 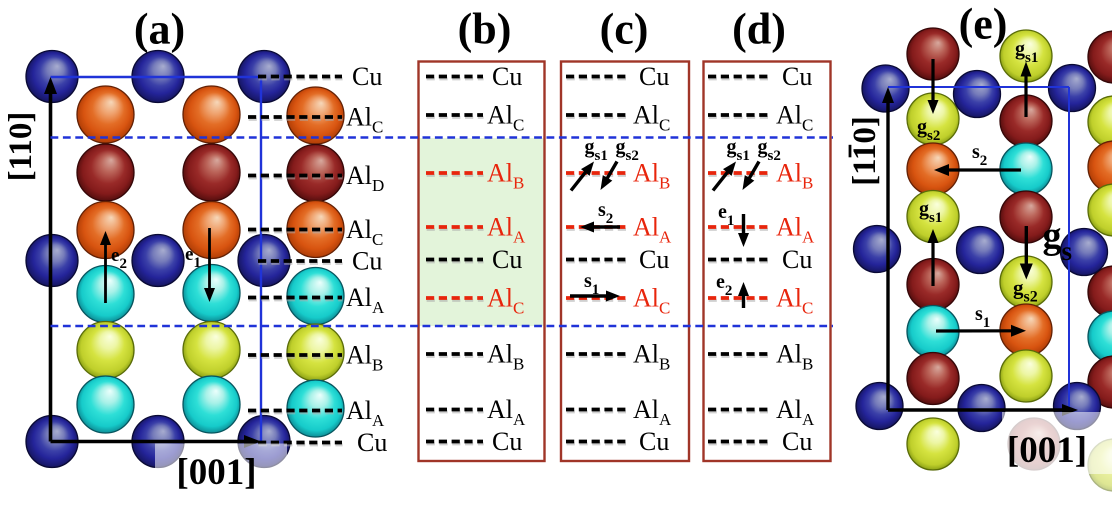 What do you see at coordinates (759, 29) in the screenshot?
I see `svg-text: (d)` at bounding box center [759, 29].